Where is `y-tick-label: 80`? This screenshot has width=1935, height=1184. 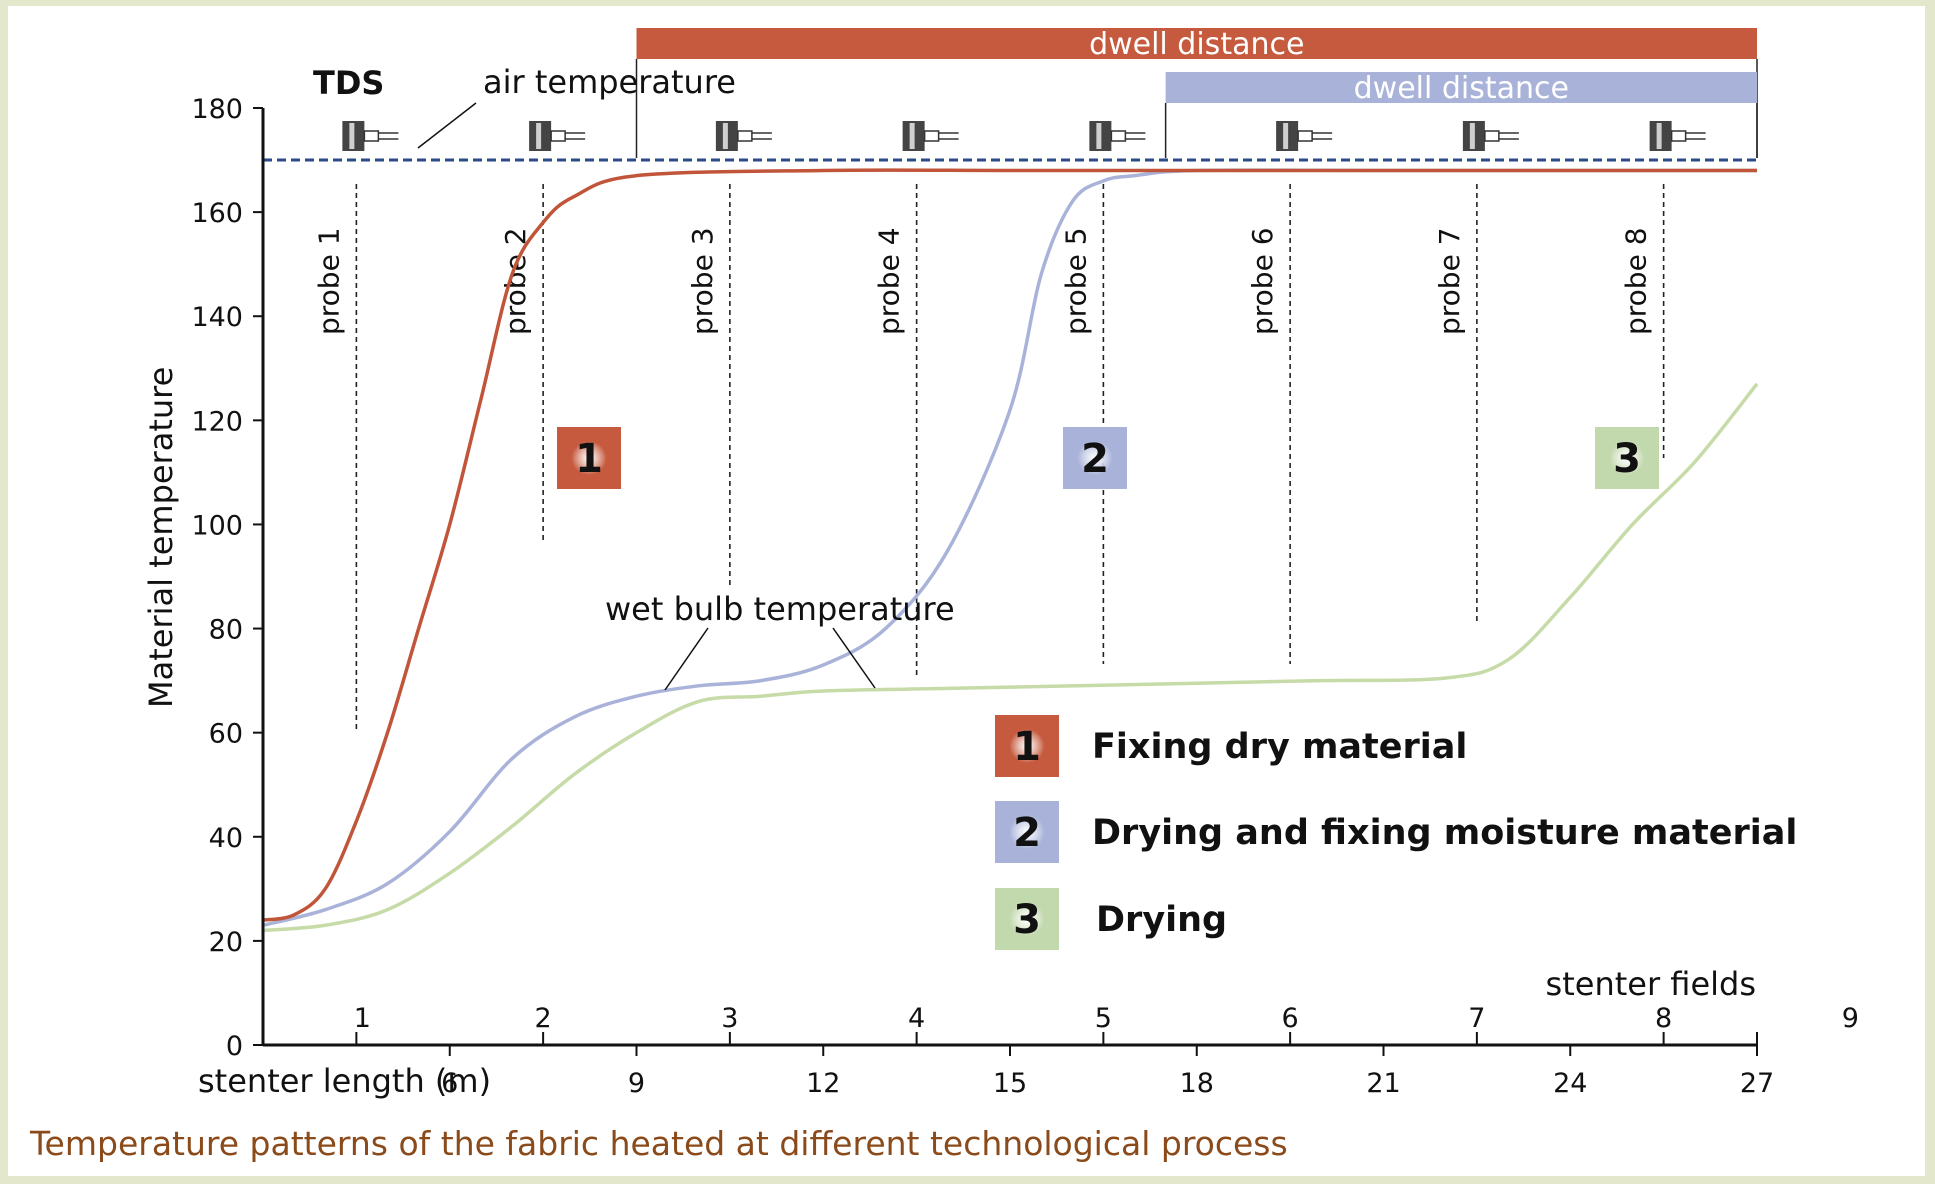 y-tick-label: 80 is located at coordinates (226, 630).